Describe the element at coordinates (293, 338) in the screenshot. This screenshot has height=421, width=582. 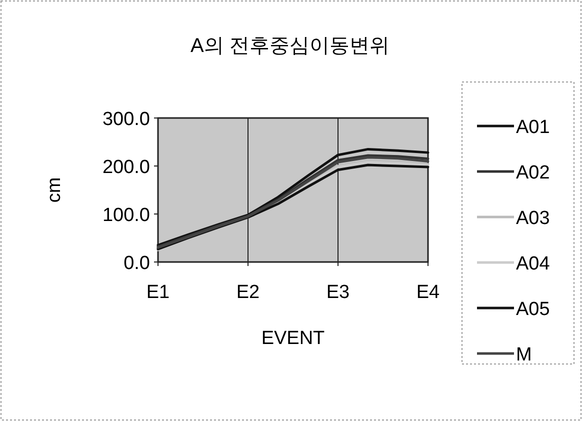
I see `x-axis-title: EVENT` at that location.